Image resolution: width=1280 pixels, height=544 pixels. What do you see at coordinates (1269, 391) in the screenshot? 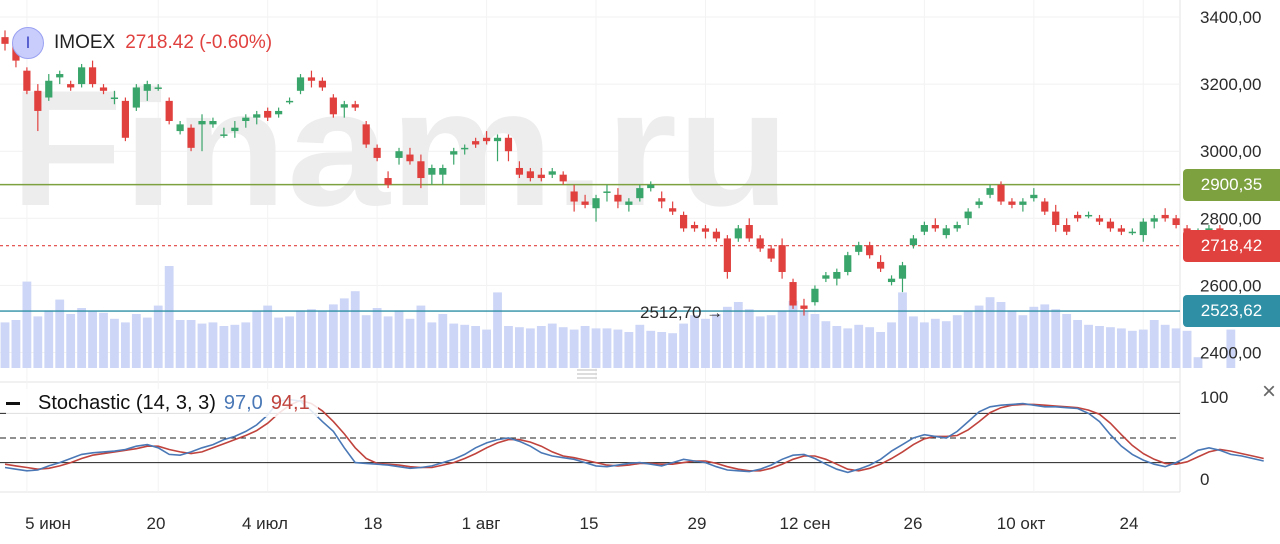
I see `close-icon: ×` at bounding box center [1269, 391].